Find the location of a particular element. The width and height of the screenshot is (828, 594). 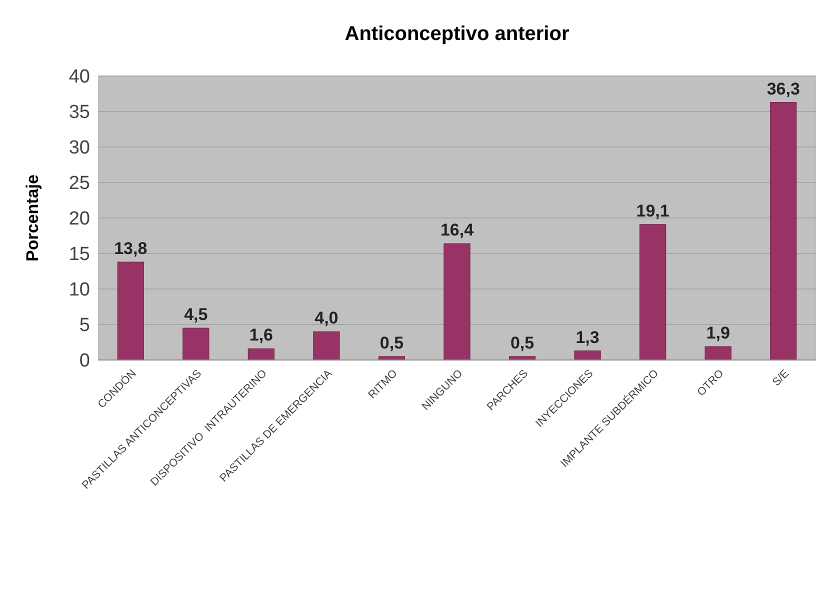

y-tick-label: 35 is located at coordinates (79, 113).